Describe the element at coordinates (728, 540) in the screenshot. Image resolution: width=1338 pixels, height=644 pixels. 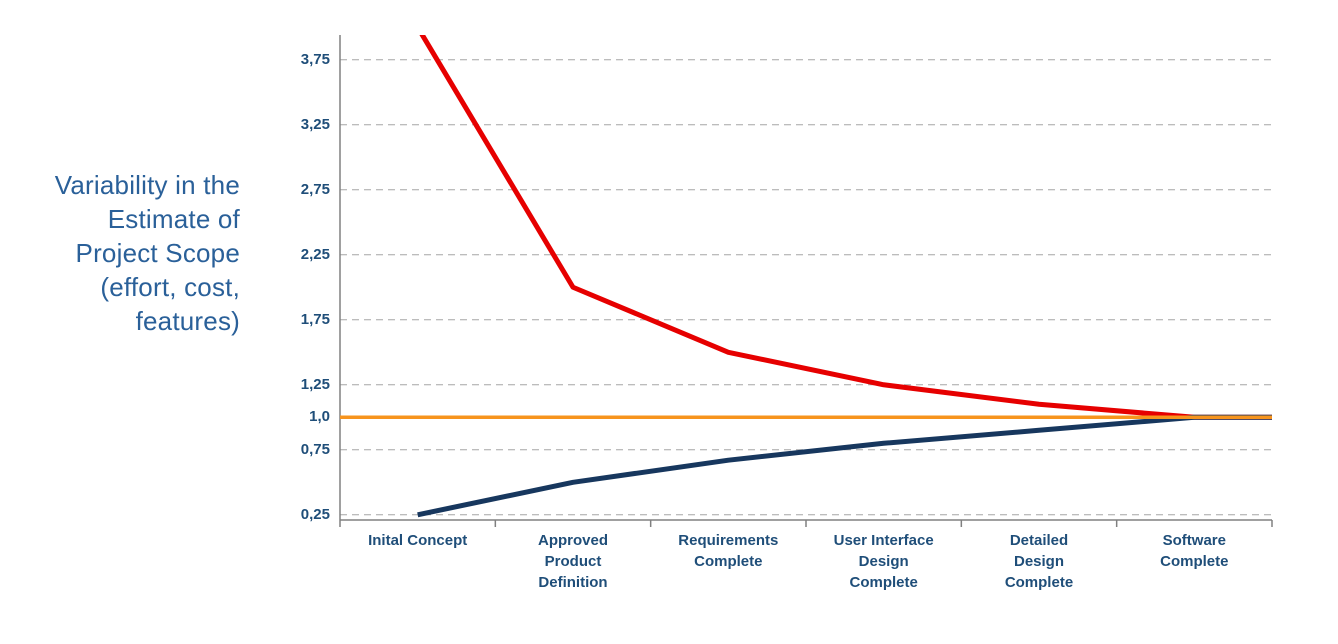
I see `x-category-label-line: Requirements` at that location.